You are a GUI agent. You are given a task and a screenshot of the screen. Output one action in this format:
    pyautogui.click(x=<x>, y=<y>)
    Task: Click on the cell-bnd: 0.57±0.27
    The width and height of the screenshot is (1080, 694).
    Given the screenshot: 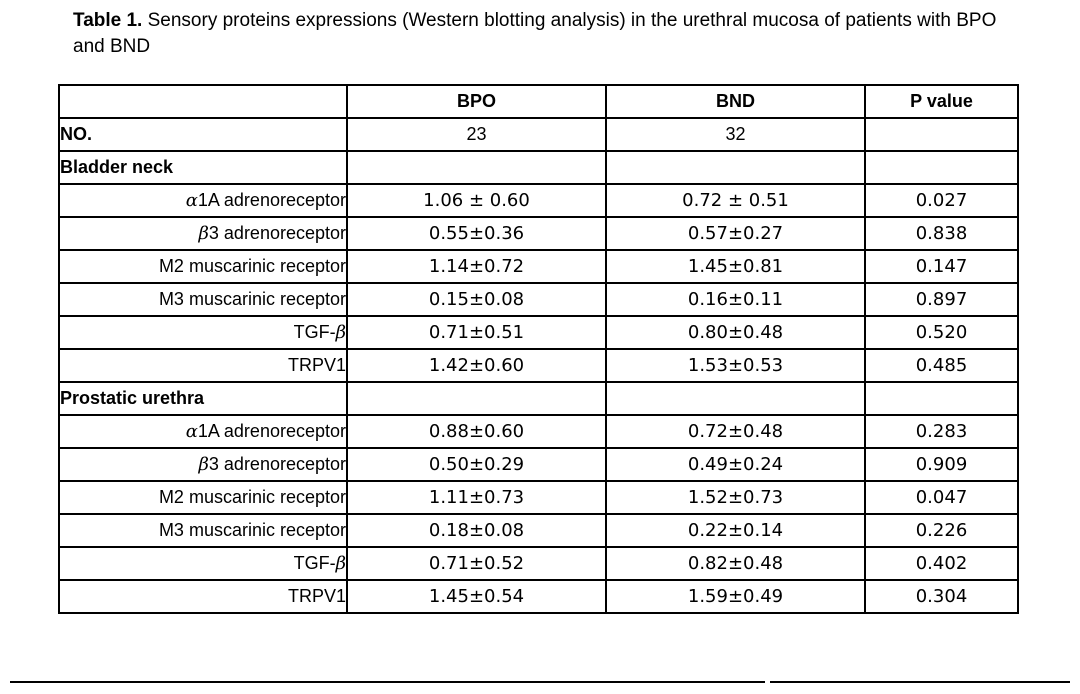 What is the action you would take?
    pyautogui.click(x=735, y=233)
    